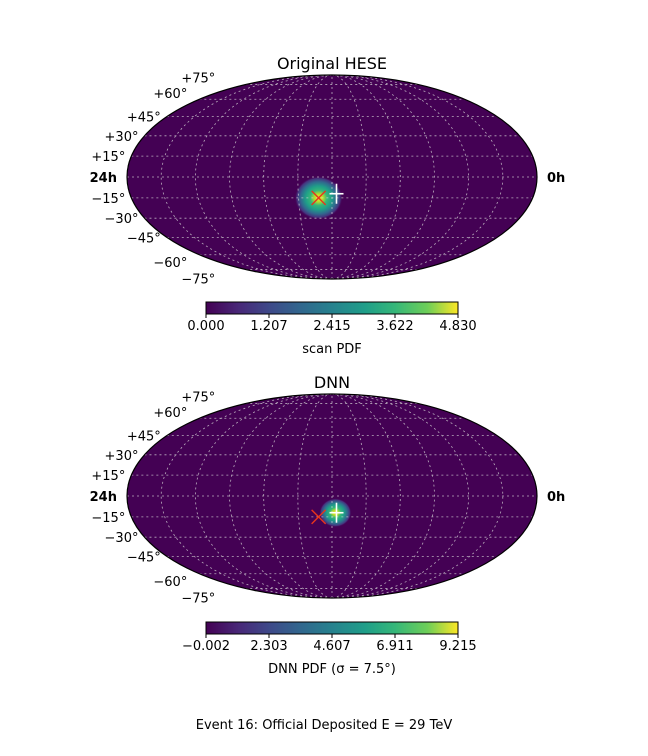  What do you see at coordinates (331, 646) in the screenshot?
I see `colorbar-tick-label: 4.607` at bounding box center [331, 646].